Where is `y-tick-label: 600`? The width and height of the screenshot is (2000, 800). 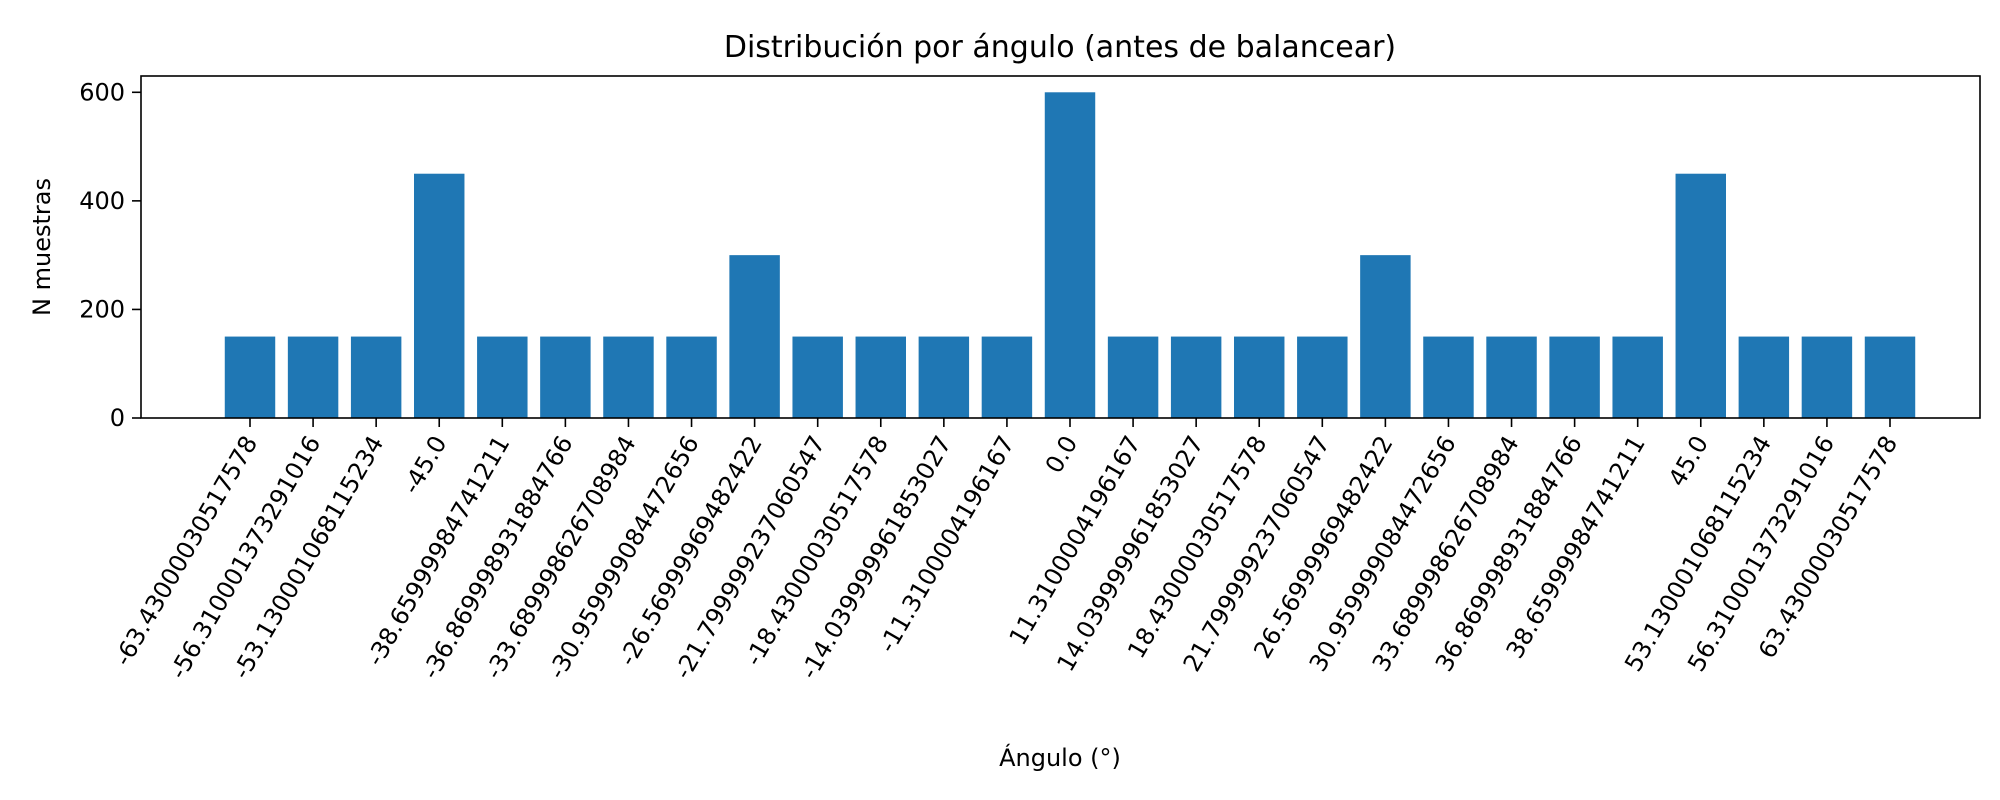
y-tick-label: 600 is located at coordinates (102, 92).